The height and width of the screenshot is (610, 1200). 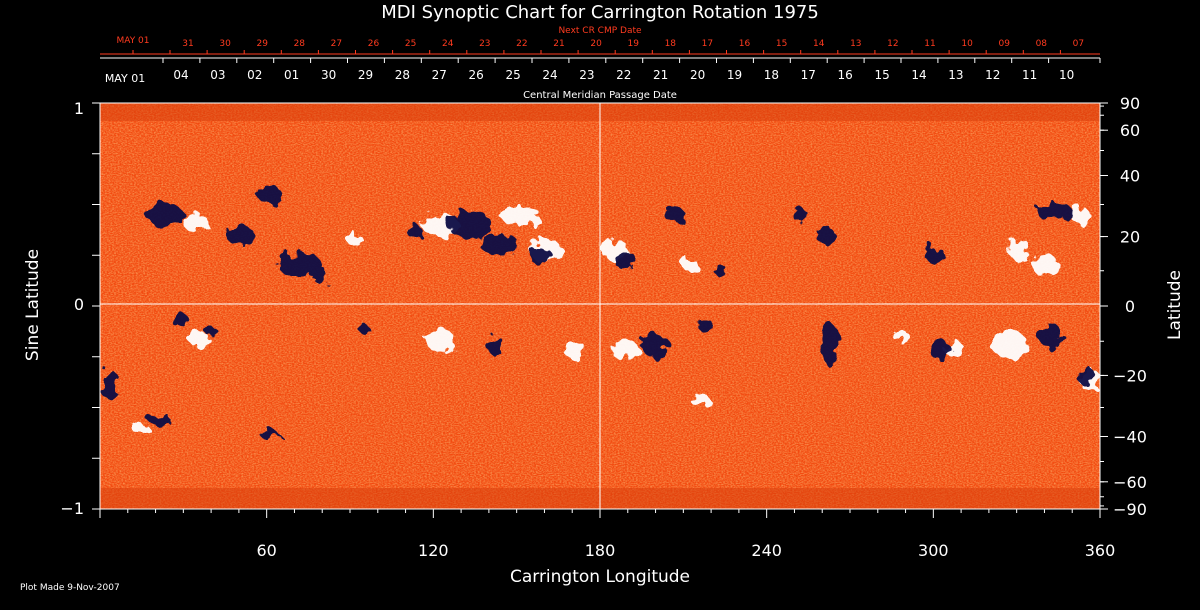 I want to click on cmp-date-label: 18, so click(x=771, y=75).